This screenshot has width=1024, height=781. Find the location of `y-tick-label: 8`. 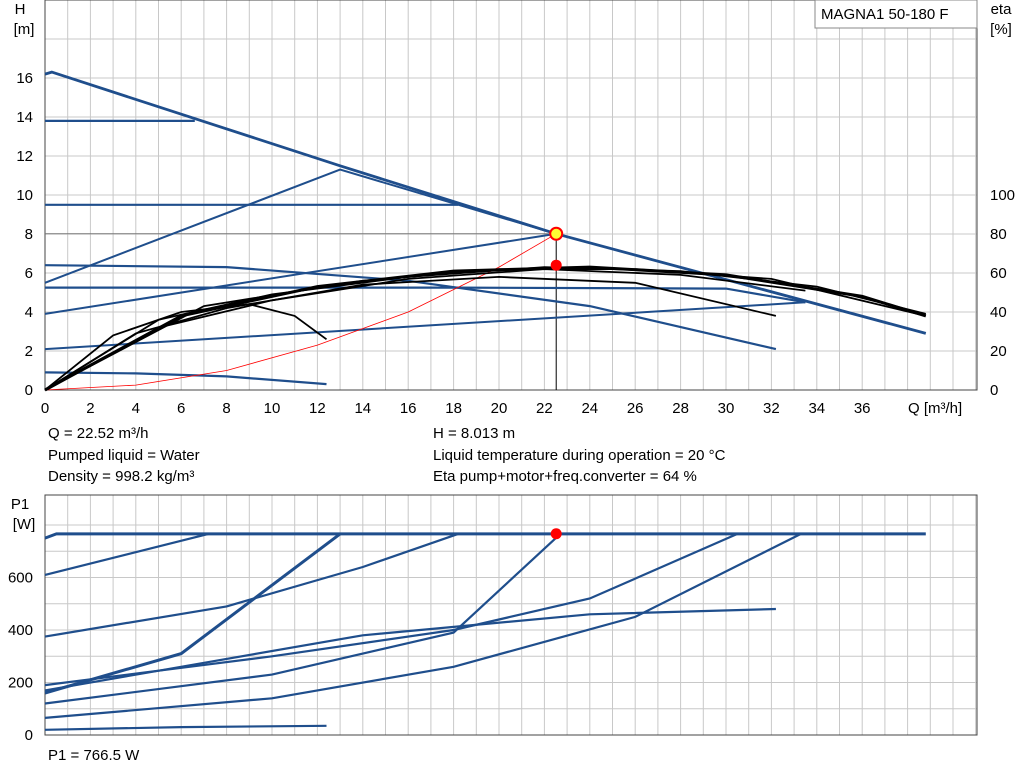

y-tick-label: 8 is located at coordinates (29, 234).